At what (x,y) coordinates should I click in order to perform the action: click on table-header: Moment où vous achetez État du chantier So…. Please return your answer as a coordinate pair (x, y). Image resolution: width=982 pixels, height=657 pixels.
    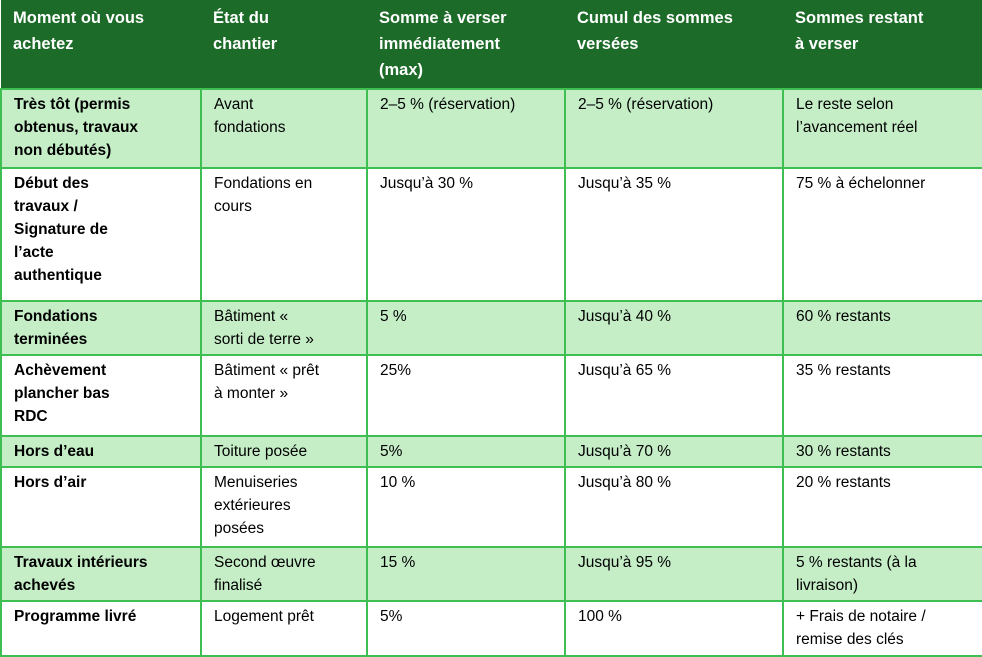
    Looking at the image, I should click on (491, 44).